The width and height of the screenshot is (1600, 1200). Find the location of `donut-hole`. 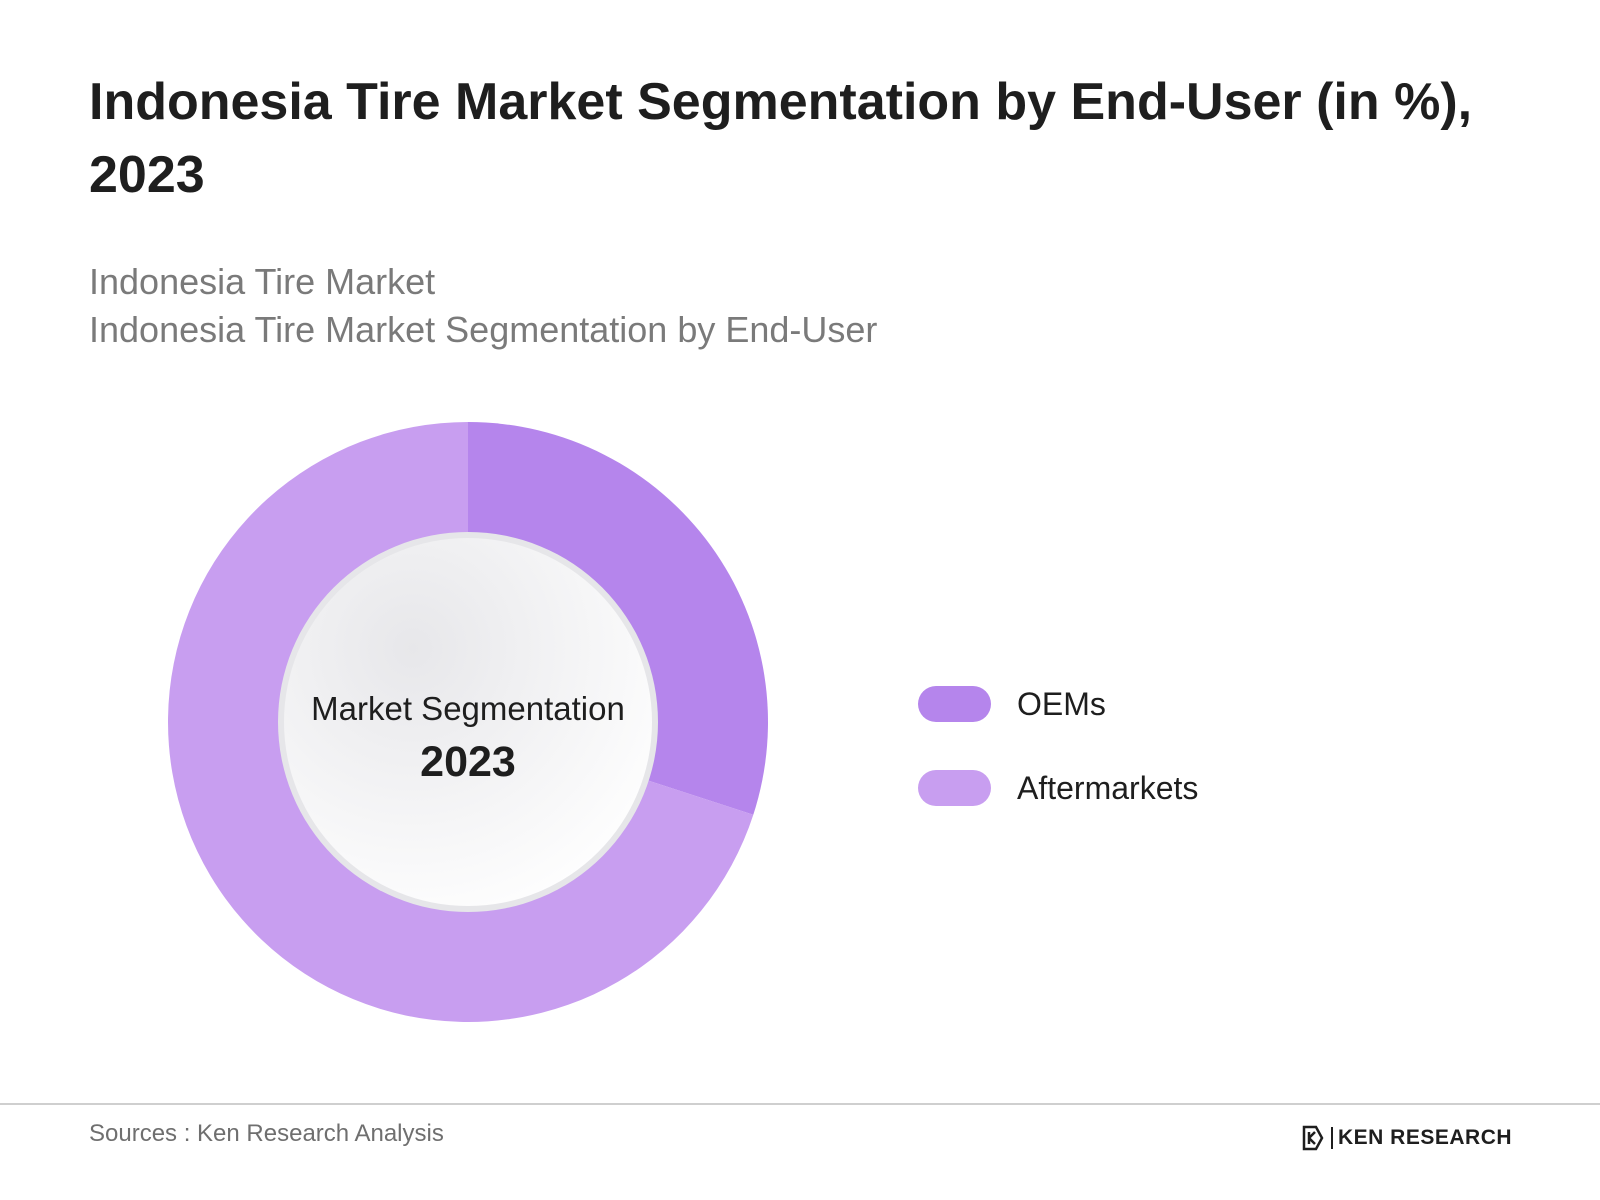

donut-hole is located at coordinates (468, 722).